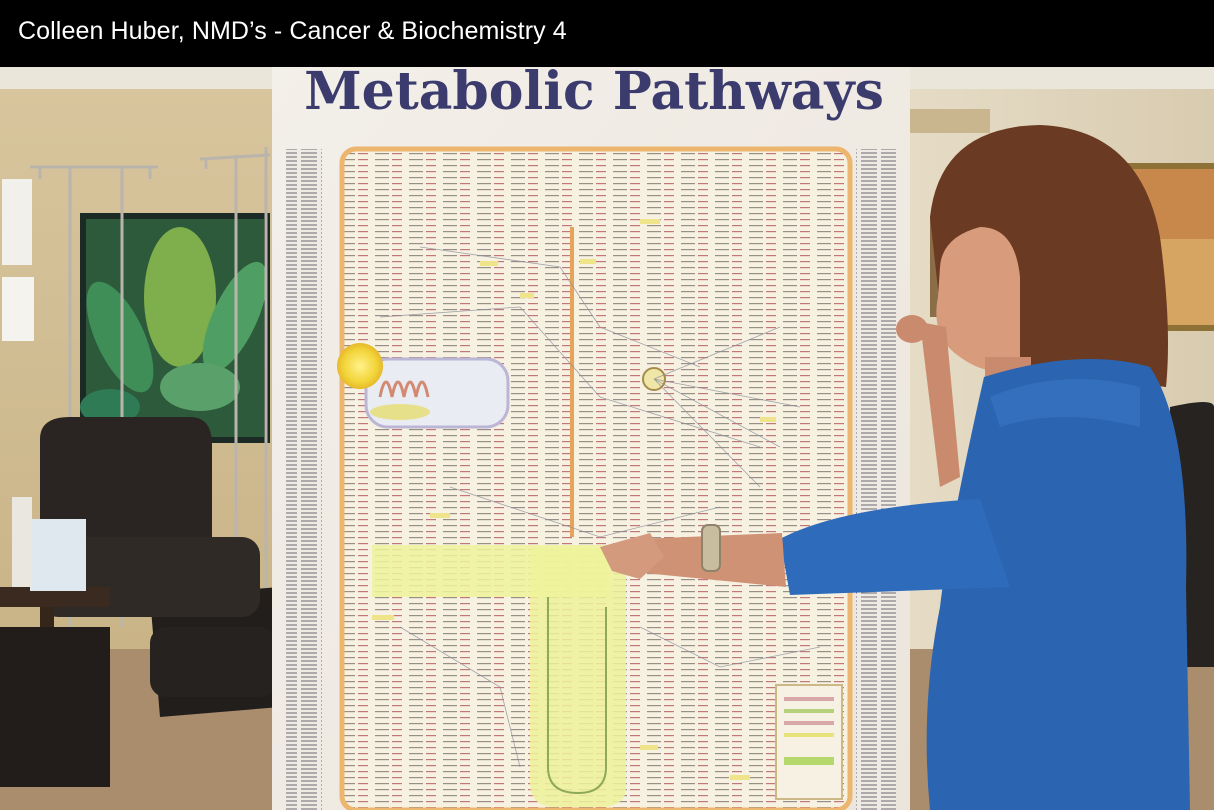 The image size is (1214, 810). I want to click on wall-vent, so click(950, 121).